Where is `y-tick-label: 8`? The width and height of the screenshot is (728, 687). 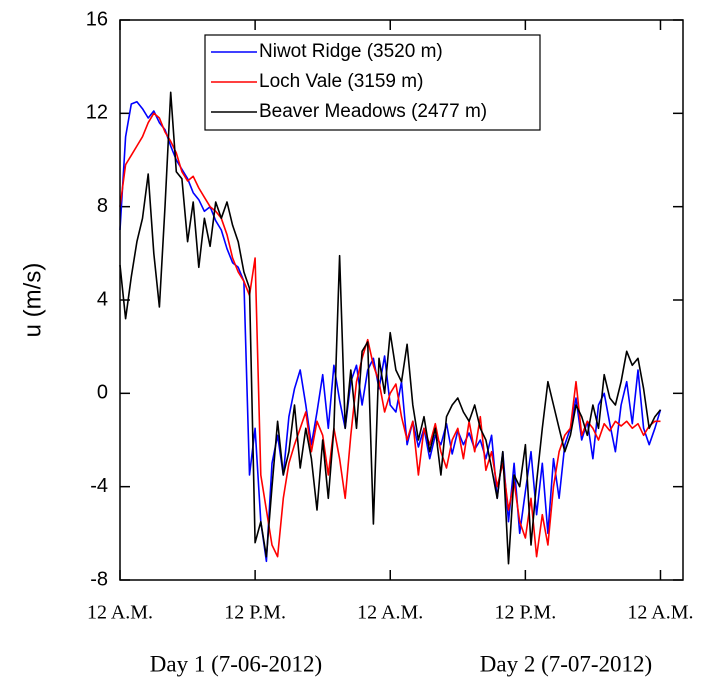 y-tick-label: 8 is located at coordinates (102, 206).